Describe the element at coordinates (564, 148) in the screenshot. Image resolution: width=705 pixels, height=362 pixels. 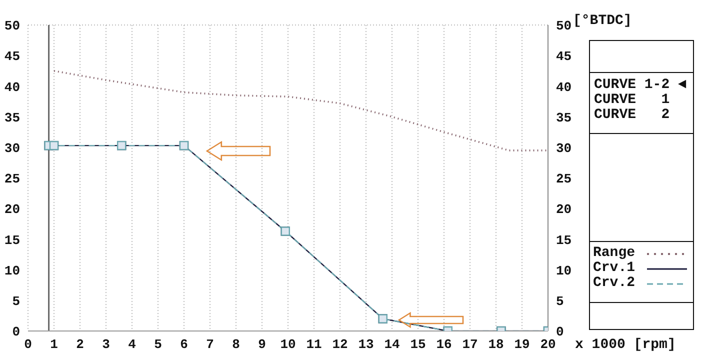
I see `y2-tick-label: 30` at that location.